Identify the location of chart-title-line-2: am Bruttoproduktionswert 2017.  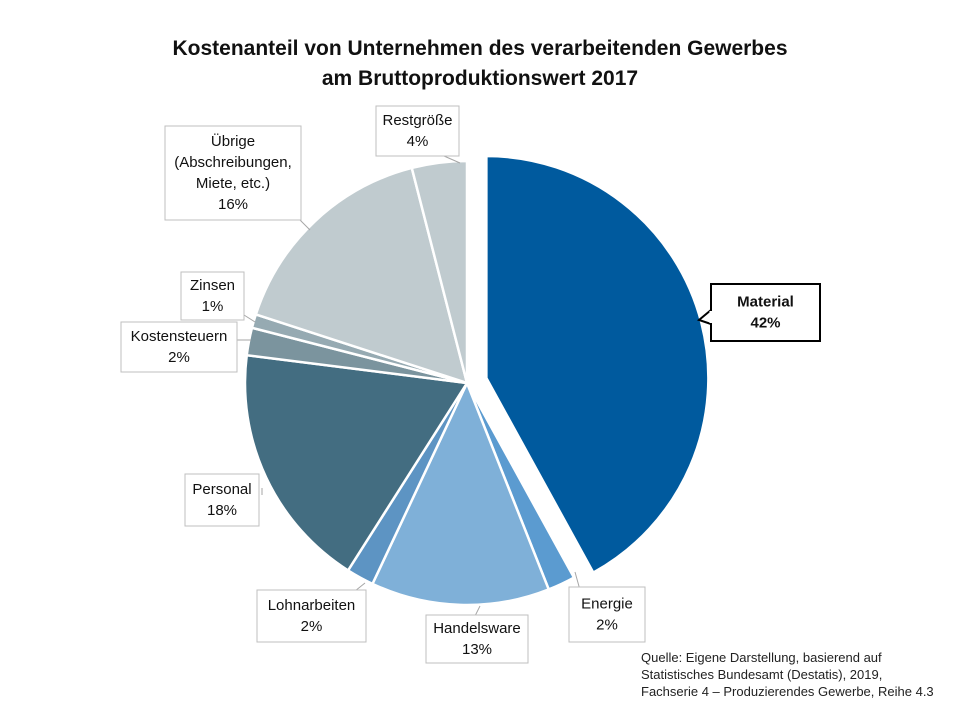
(480, 78).